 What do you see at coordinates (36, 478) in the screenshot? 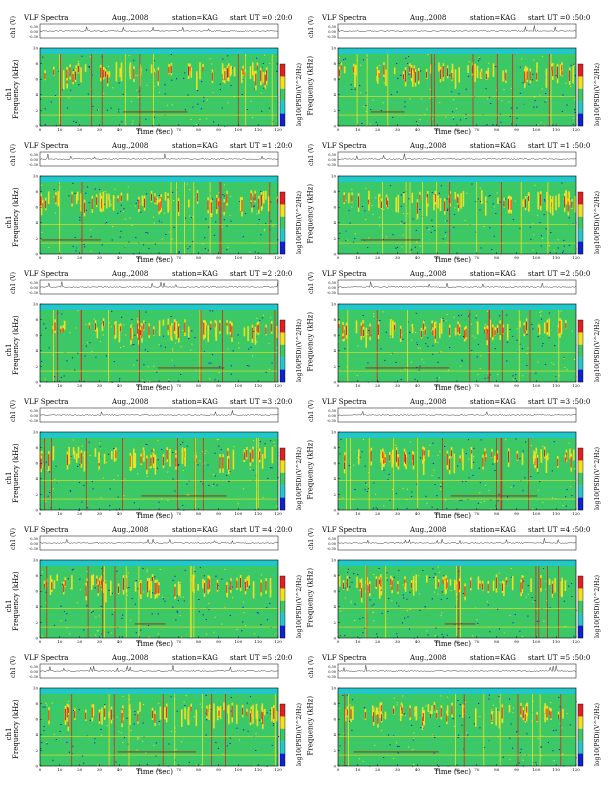
I see `y-tick-label: 4` at bounding box center [36, 478].